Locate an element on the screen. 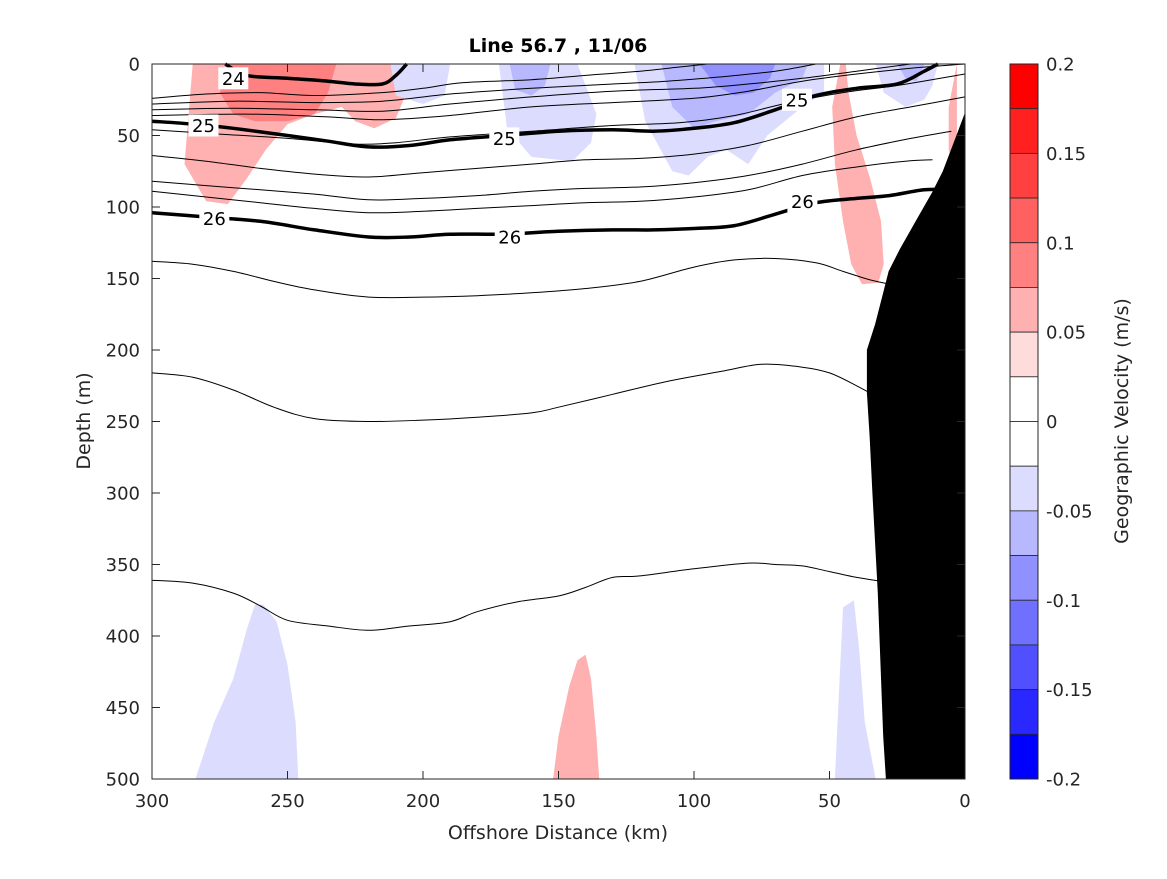  colorbar-tick-label: -0.15 is located at coordinates (1069, 690).